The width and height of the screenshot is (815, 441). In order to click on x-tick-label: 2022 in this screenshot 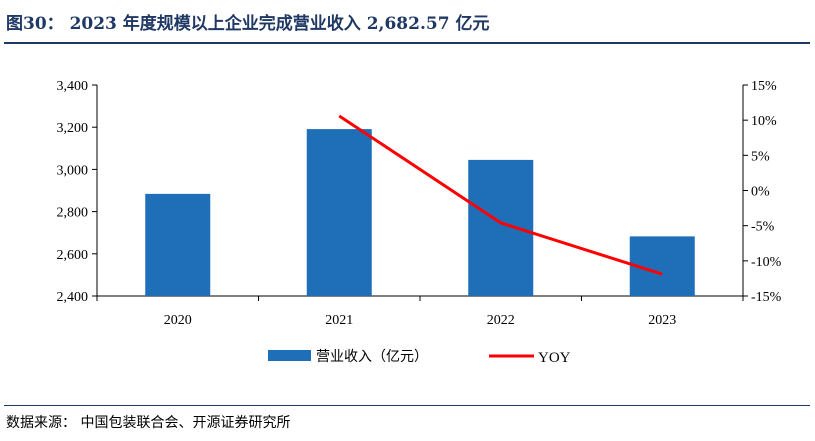, I will do `click(501, 320)`.